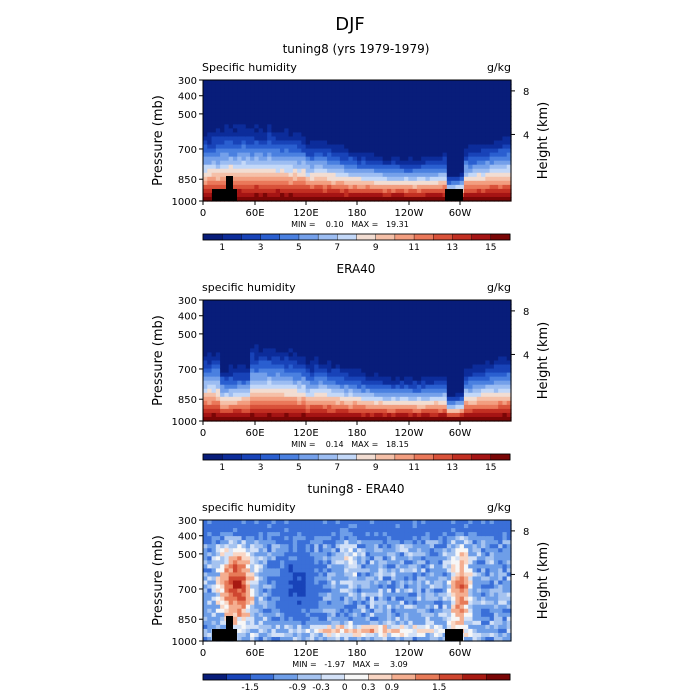 This screenshot has width=700, height=700. Describe the element at coordinates (356, 463) in the screenshot. I see `colorbar: 1 3 5 7 9 11 13 15` at that location.